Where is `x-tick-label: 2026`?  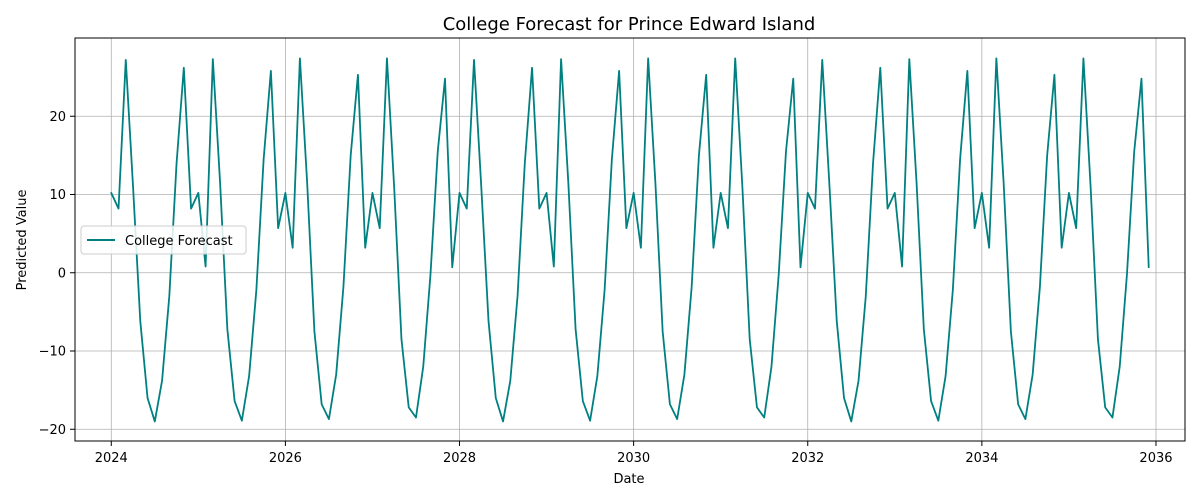
x-tick-label: 2026 is located at coordinates (285, 458).